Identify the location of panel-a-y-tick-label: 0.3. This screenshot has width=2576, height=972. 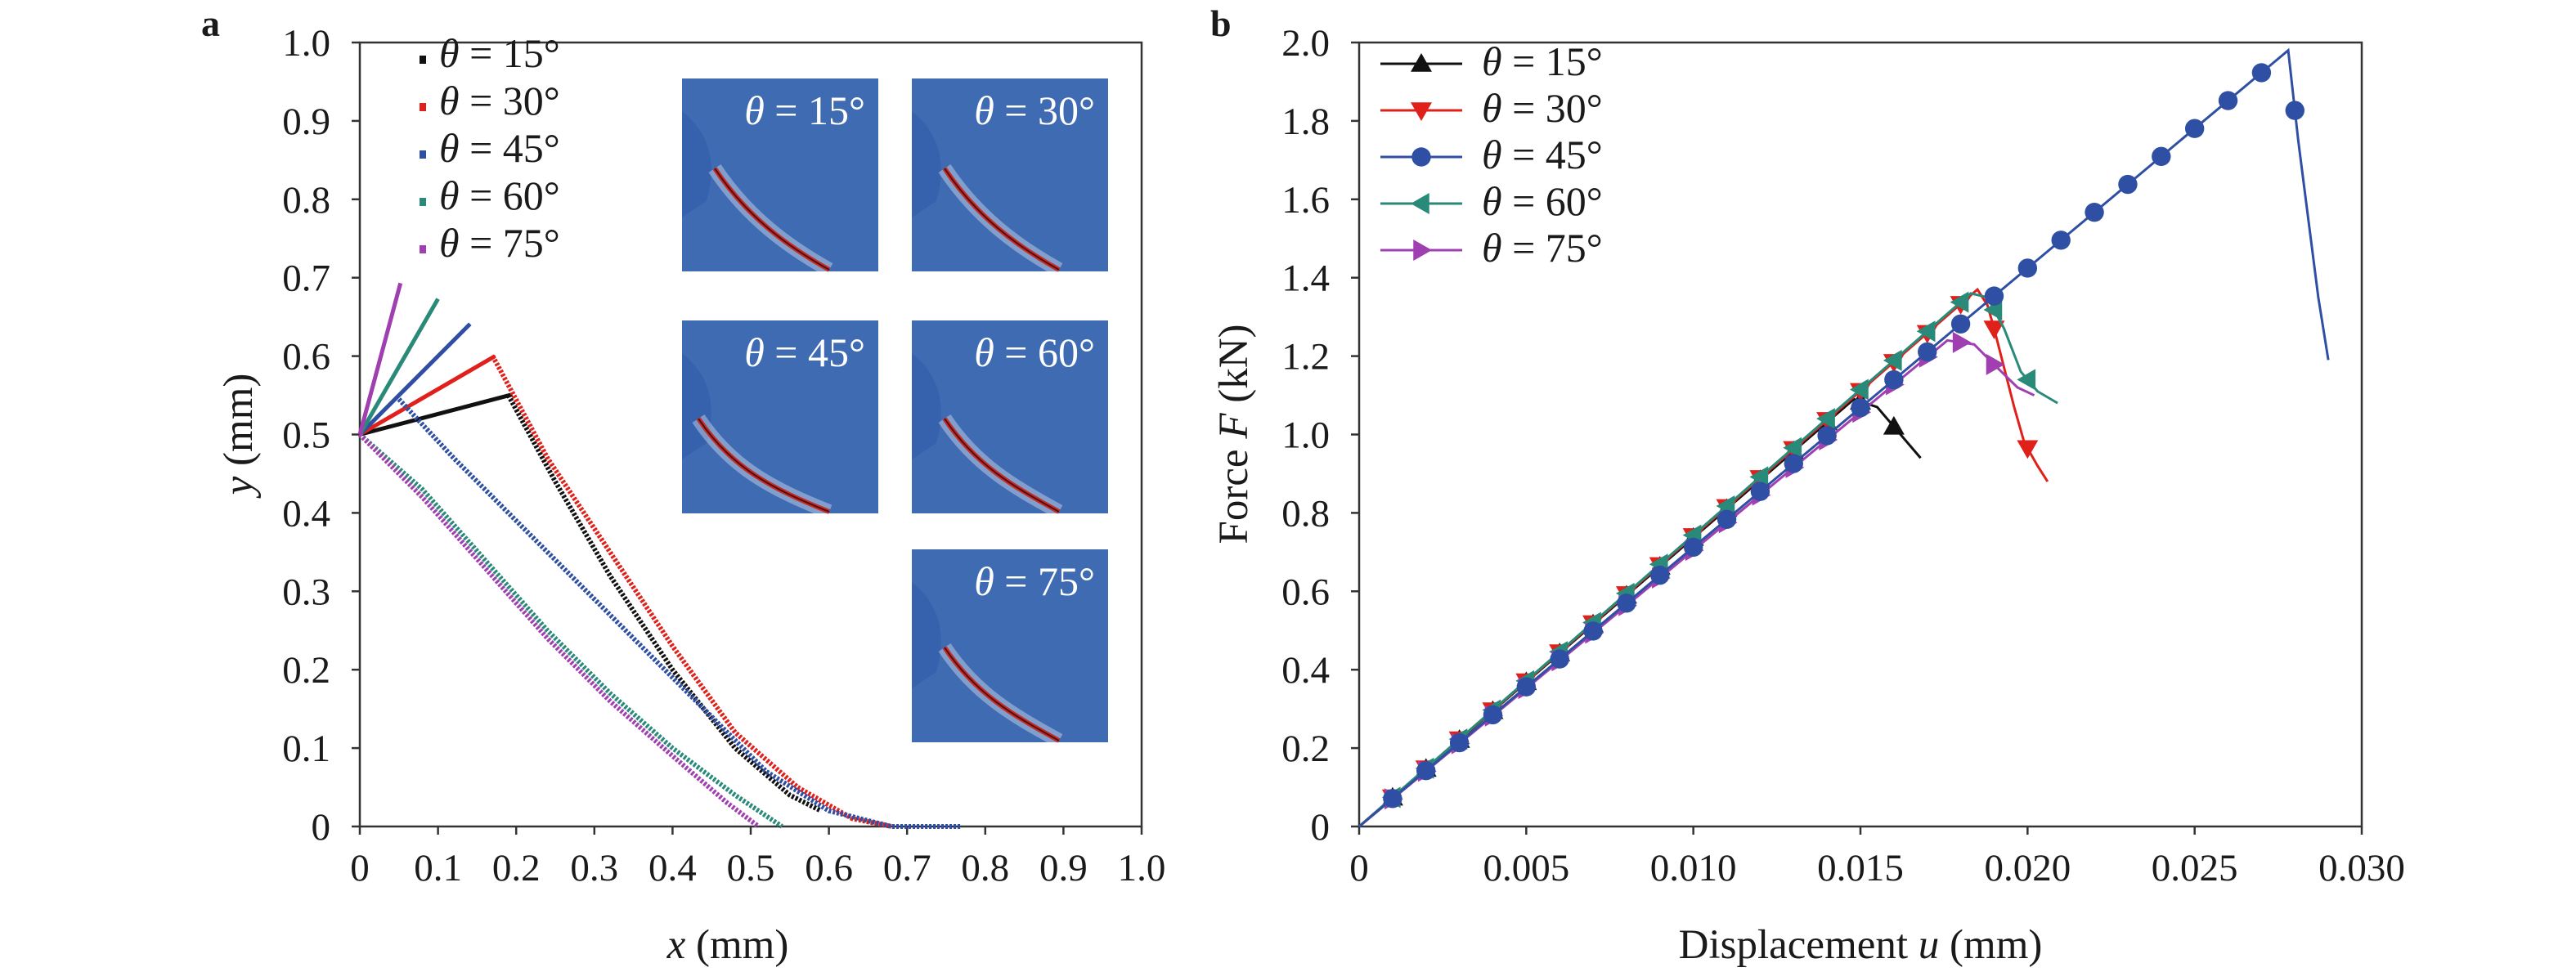
(306, 592).